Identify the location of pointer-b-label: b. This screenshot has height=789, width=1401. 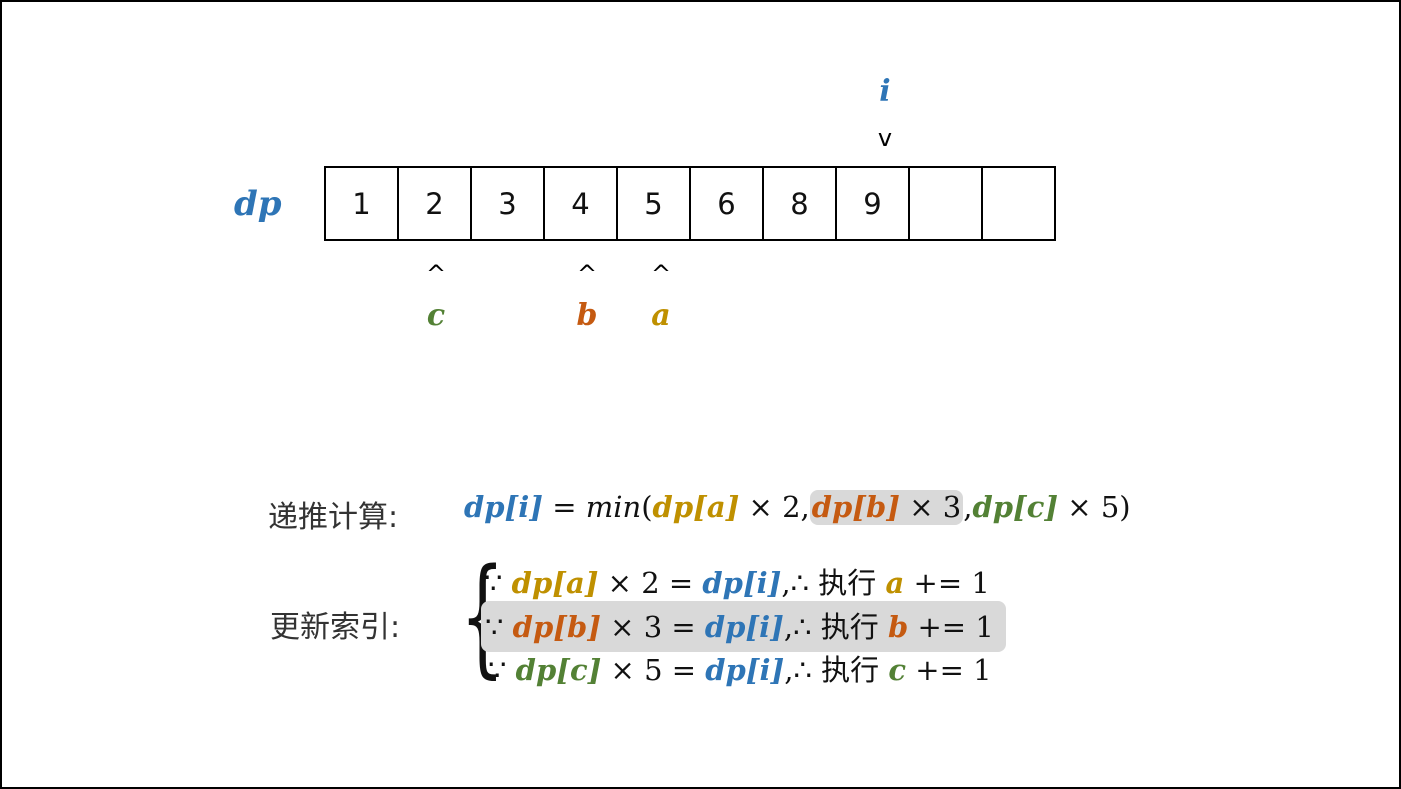
(587, 315).